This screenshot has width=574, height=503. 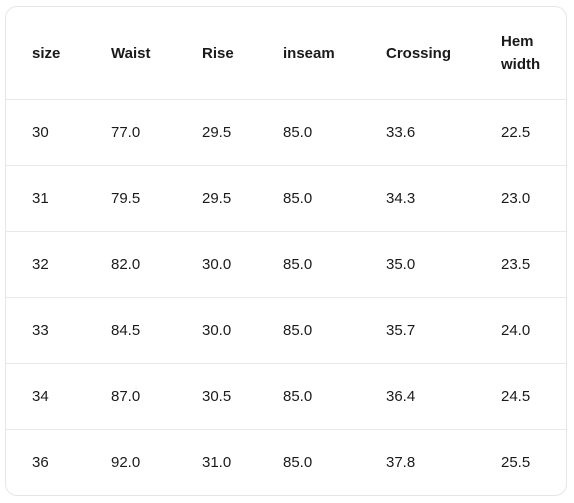 What do you see at coordinates (217, 462) in the screenshot?
I see `cell-rise: 31.0` at bounding box center [217, 462].